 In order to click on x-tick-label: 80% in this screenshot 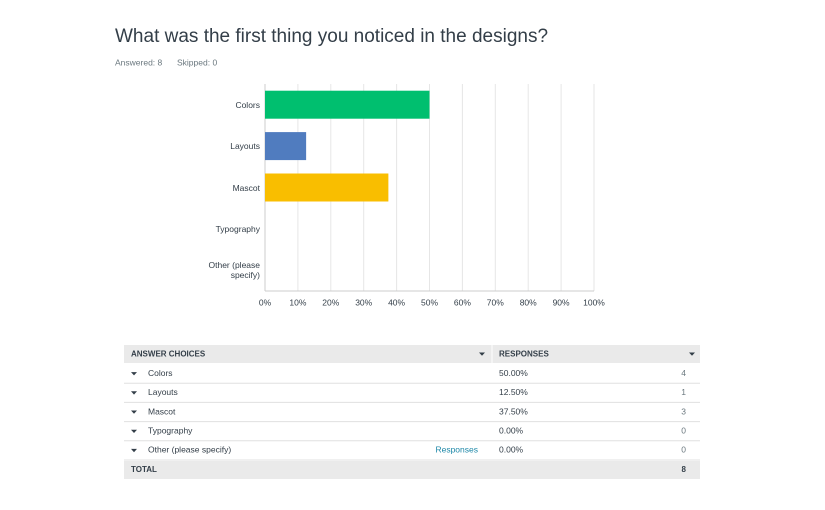, I will do `click(528, 302)`.